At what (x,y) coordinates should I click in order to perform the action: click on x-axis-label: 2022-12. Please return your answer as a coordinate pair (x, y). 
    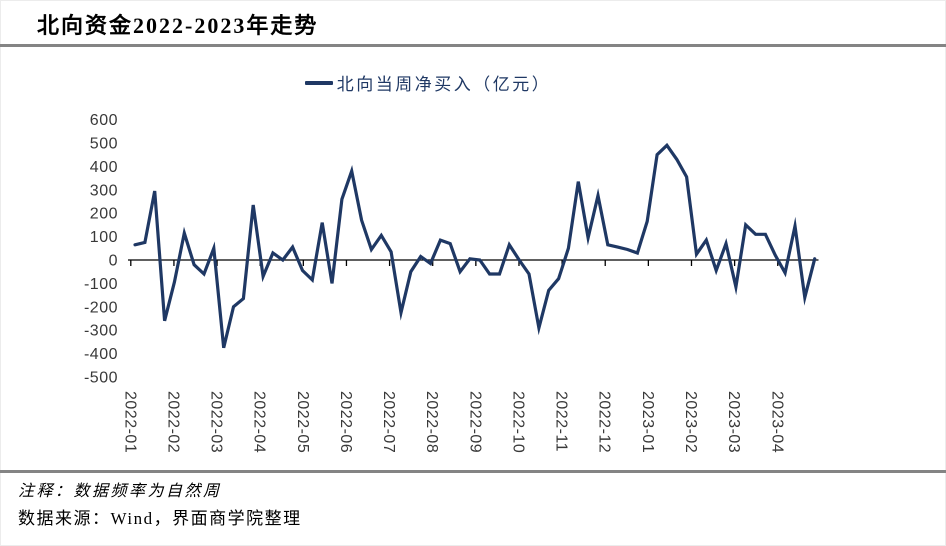
    Looking at the image, I should click on (604, 422).